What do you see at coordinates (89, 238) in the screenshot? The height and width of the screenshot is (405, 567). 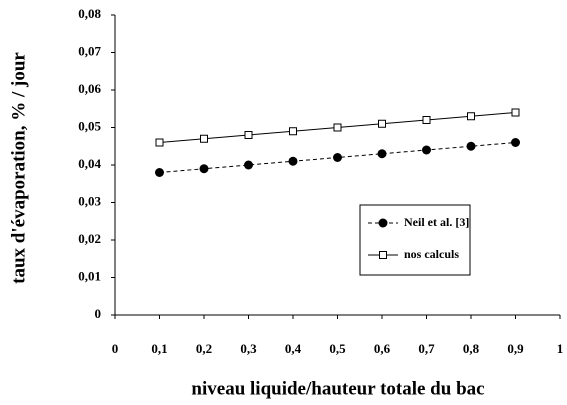 I see `y-tick-label: 0,02` at bounding box center [89, 238].